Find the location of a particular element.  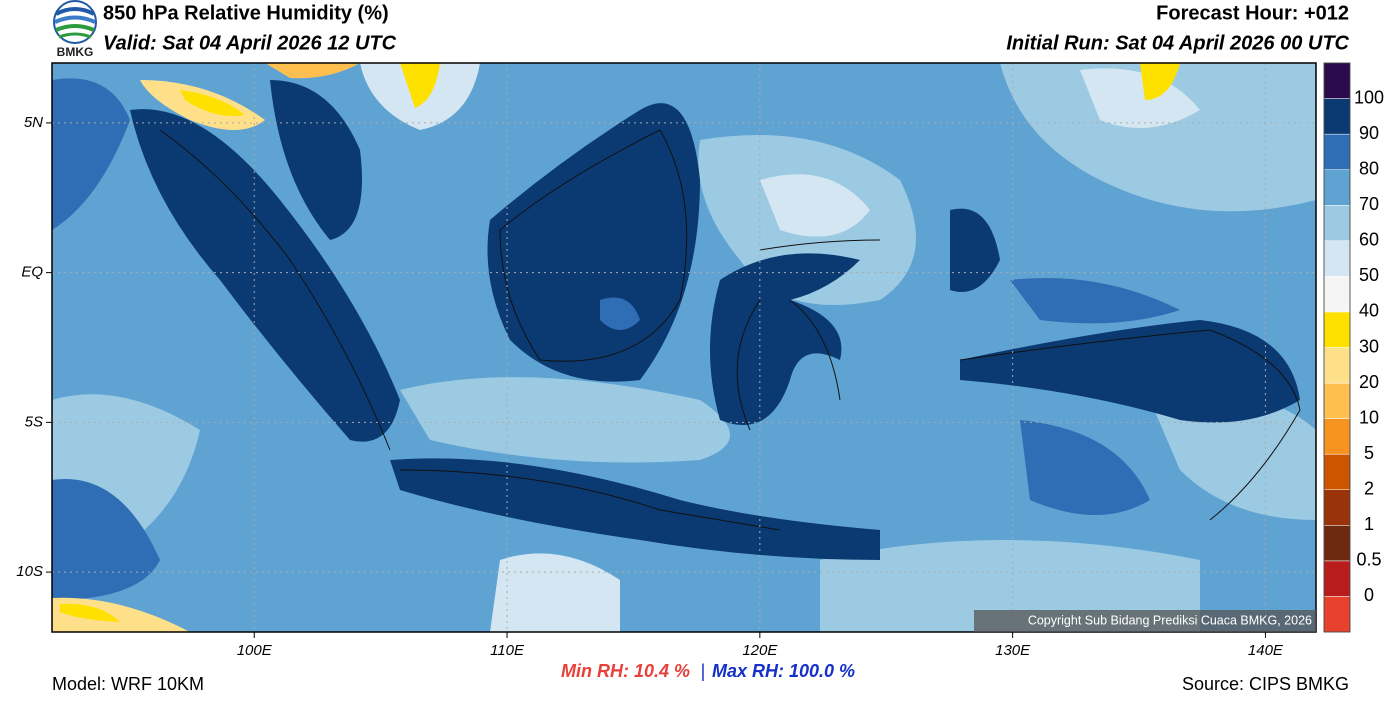

title: 850 hPa Relative Humidity (%) is located at coordinates (246, 13).